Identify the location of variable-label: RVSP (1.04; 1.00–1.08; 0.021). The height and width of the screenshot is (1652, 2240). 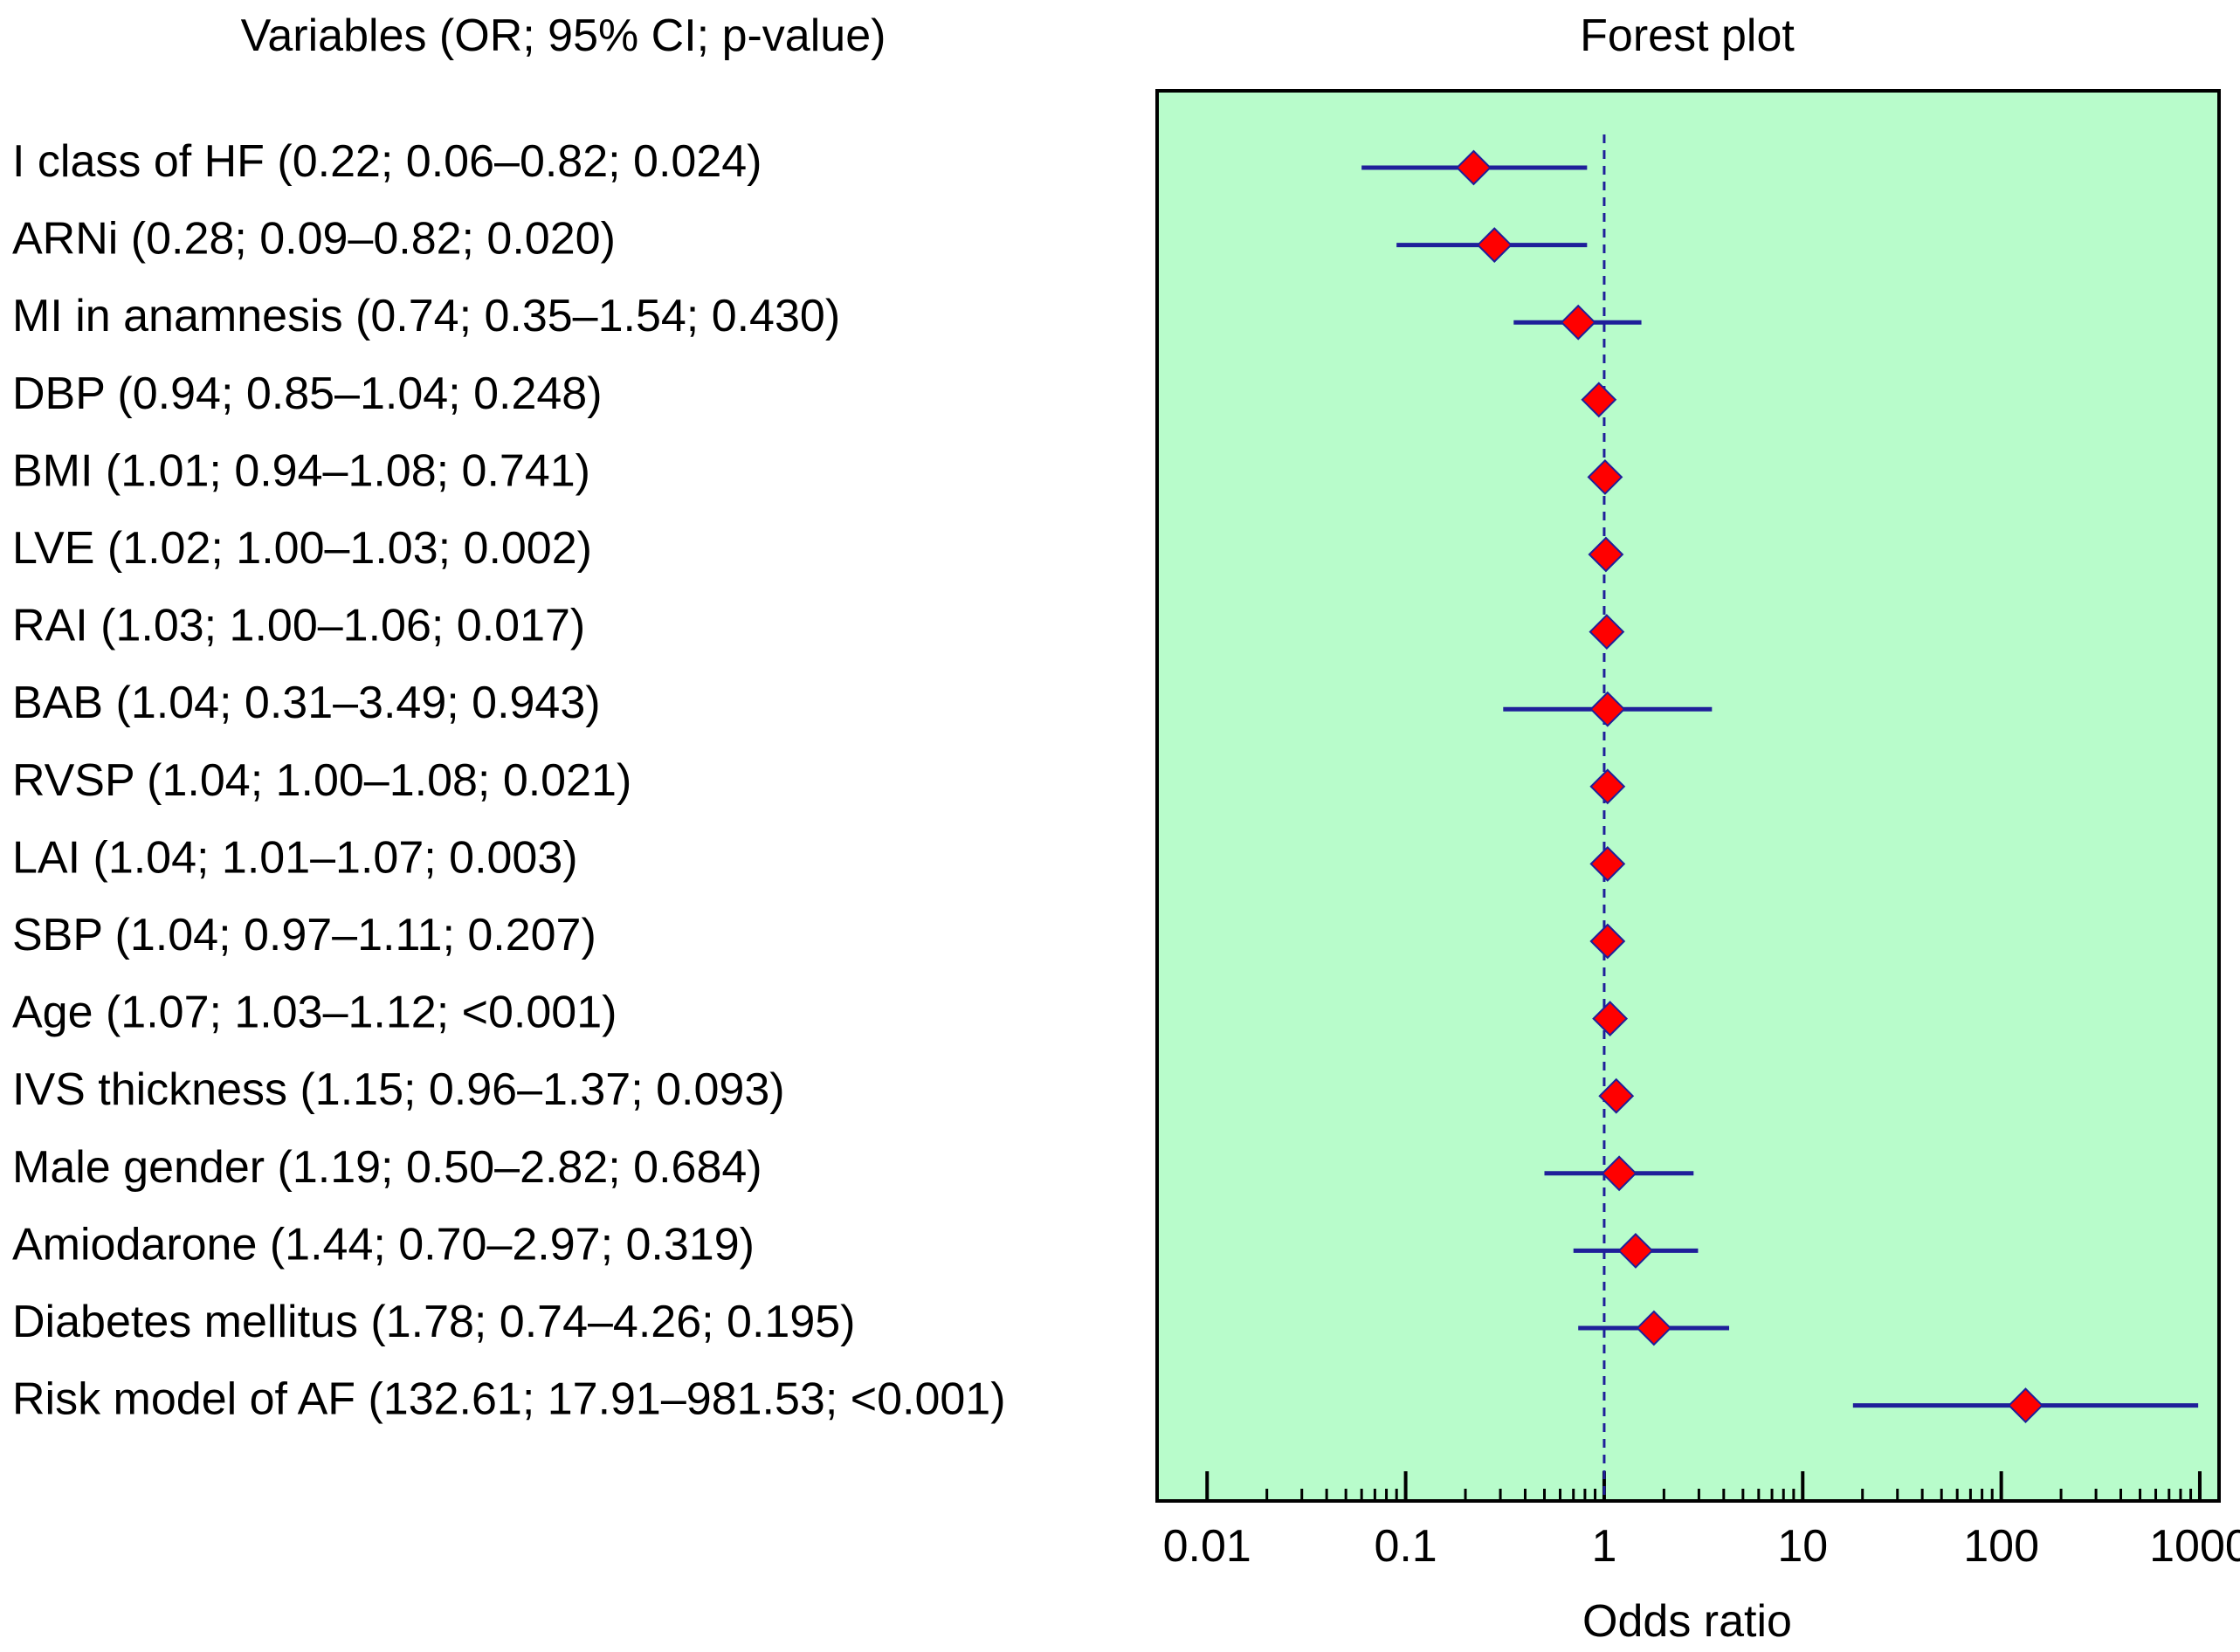
(321, 780).